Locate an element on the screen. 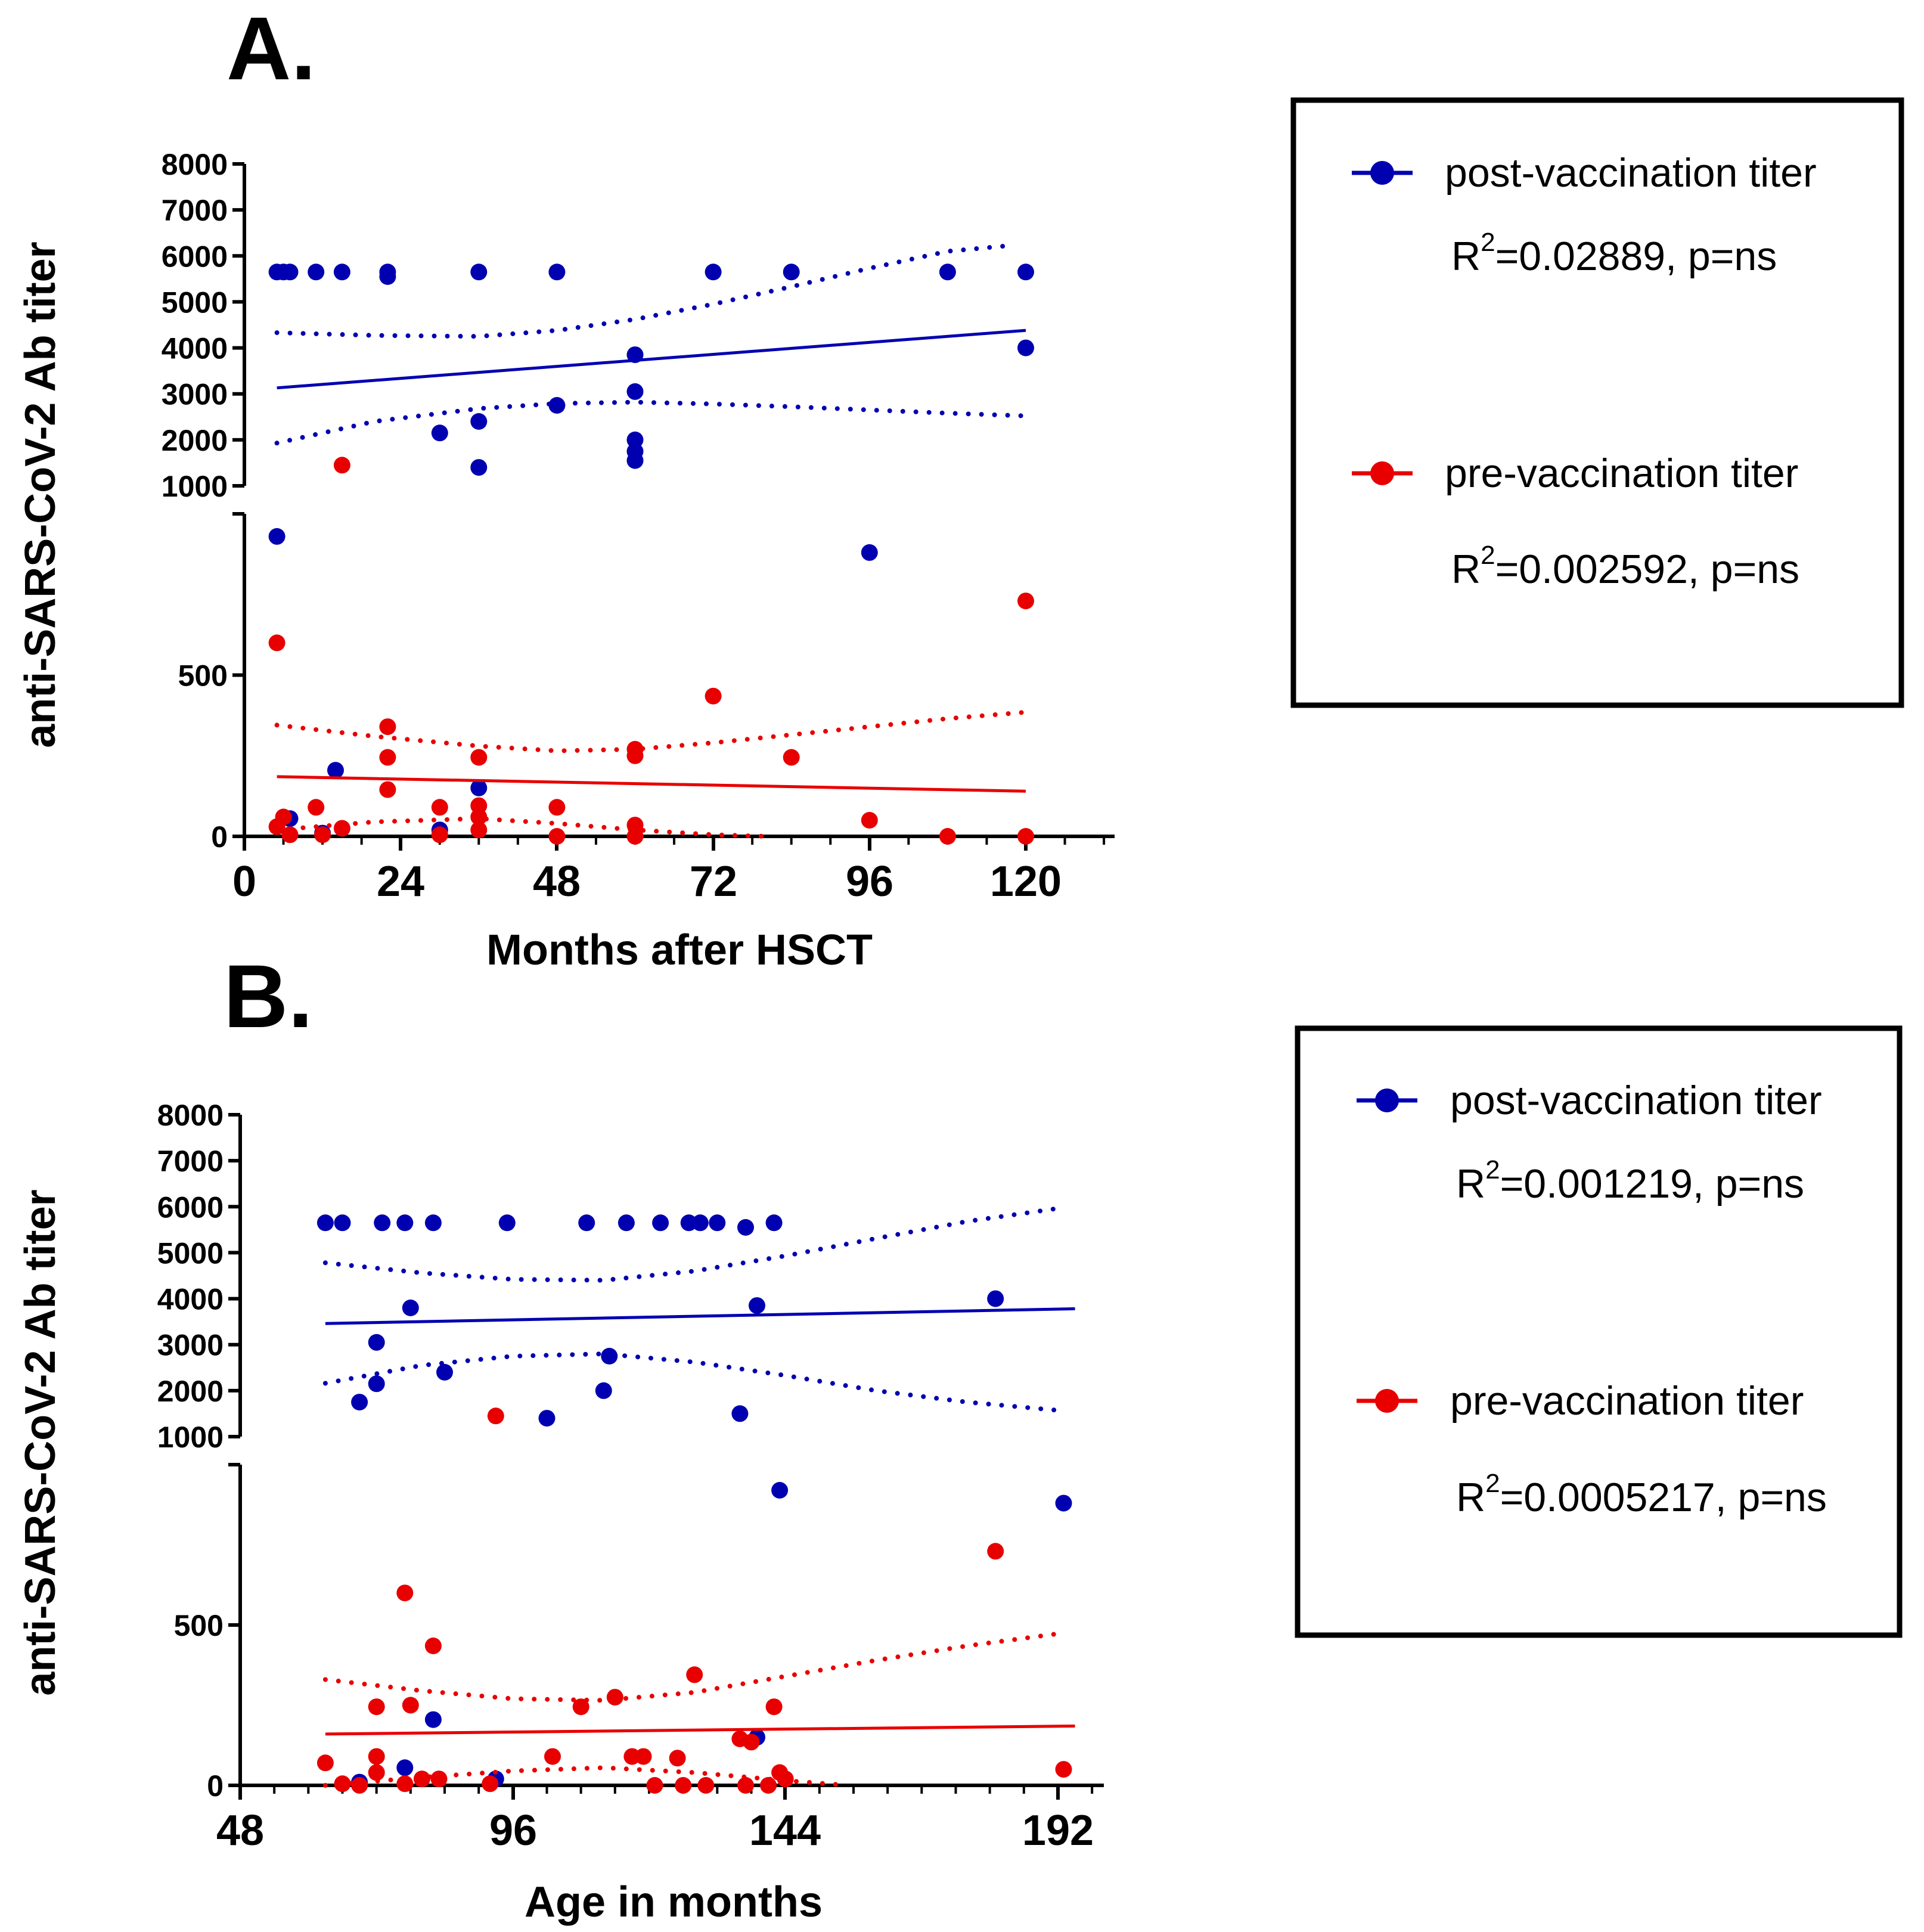 The height and width of the screenshot is (1932, 1924). panel-a-xtick-label: 120 is located at coordinates (1026, 881).